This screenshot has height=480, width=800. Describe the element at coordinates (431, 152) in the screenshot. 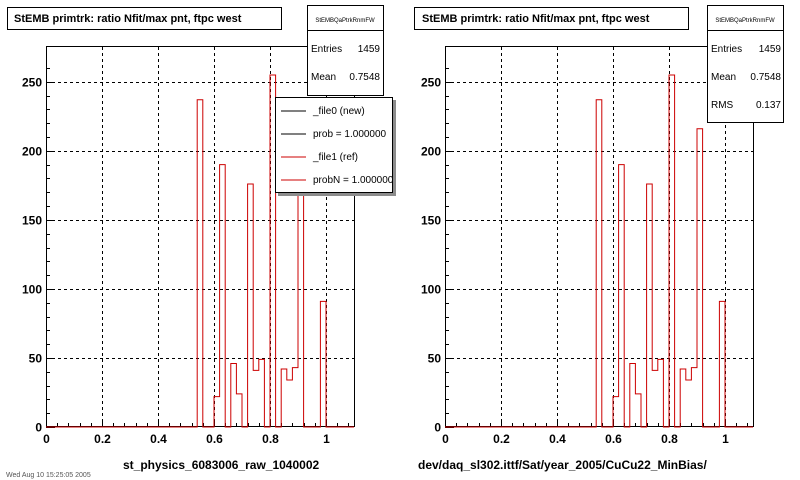

I see `panel-2-y-tick-label: 200` at that location.